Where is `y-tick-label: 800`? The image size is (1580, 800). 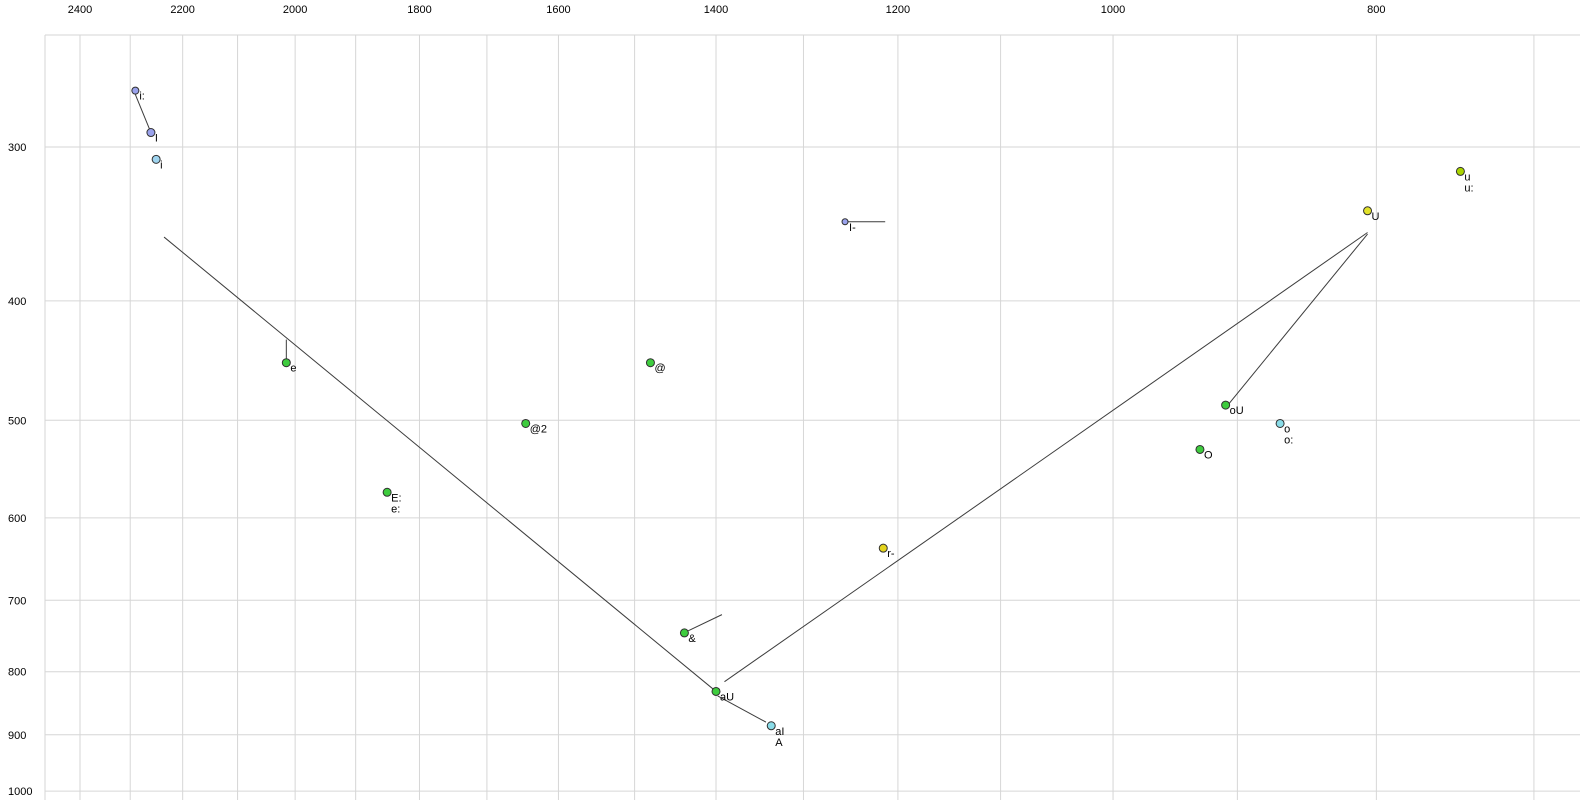 y-tick-label: 800 is located at coordinates (17, 673).